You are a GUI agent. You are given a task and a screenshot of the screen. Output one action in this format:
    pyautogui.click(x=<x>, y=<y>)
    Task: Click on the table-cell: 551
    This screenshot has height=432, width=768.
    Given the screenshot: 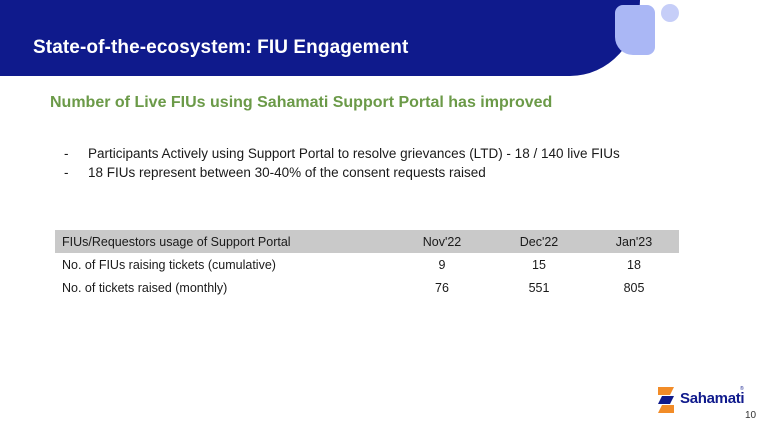 What is the action you would take?
    pyautogui.click(x=539, y=287)
    